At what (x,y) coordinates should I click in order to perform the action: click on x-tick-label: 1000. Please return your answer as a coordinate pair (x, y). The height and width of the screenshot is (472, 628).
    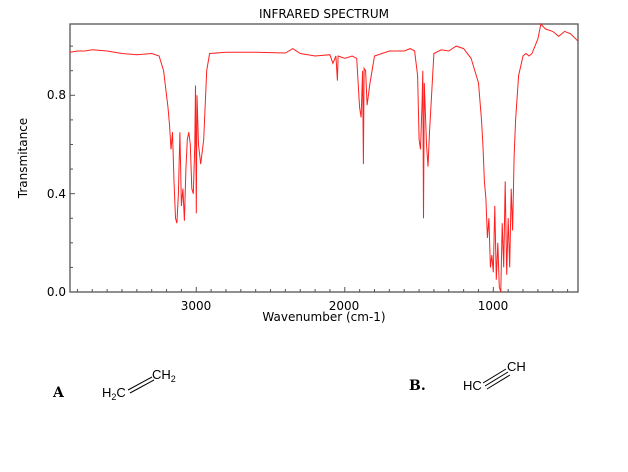
    Looking at the image, I should click on (493, 306).